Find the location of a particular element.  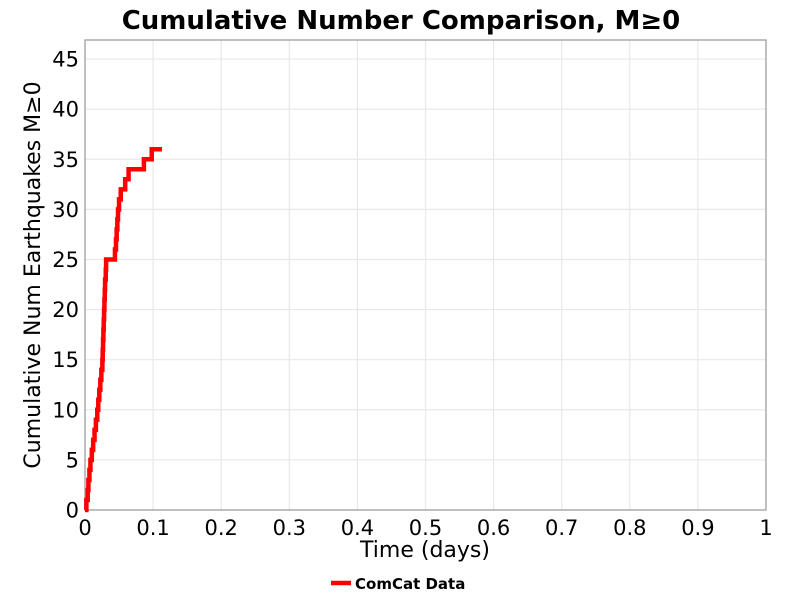

y-tick-label: 45 is located at coordinates (65, 60).